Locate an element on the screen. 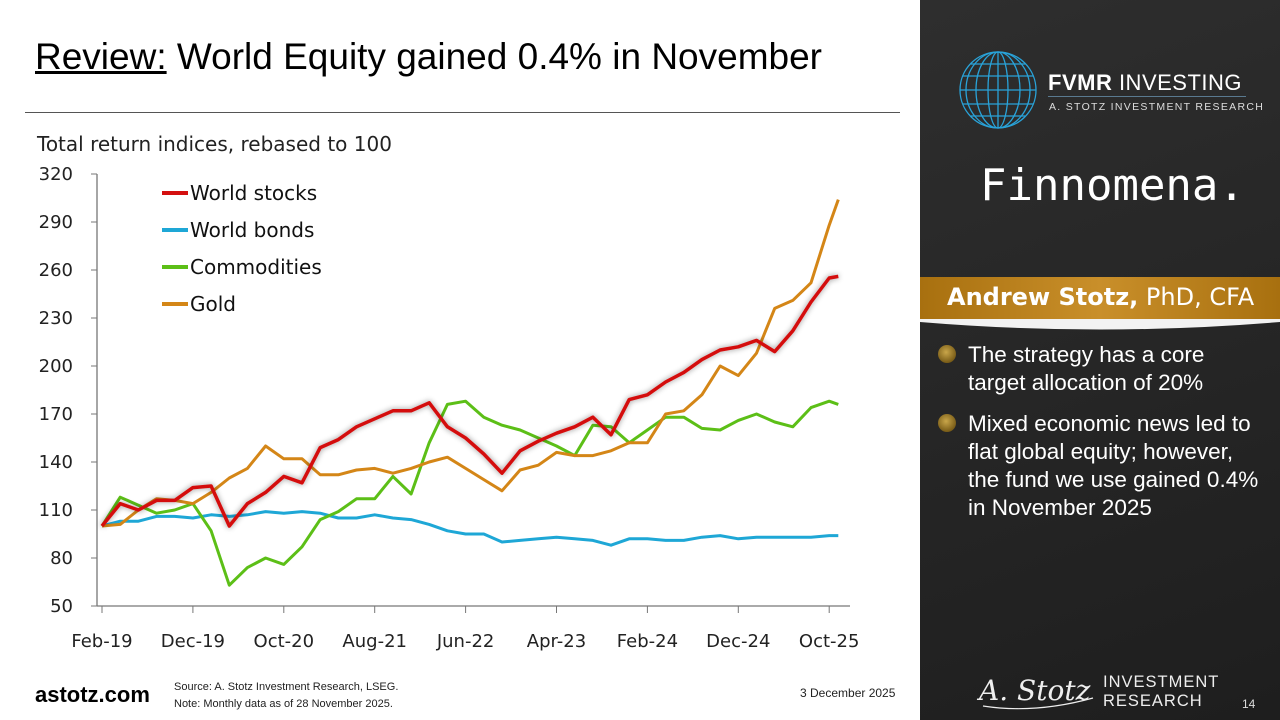 Image resolution: width=1280 pixels, height=720 pixels. legend-label: Commodities is located at coordinates (256, 267).